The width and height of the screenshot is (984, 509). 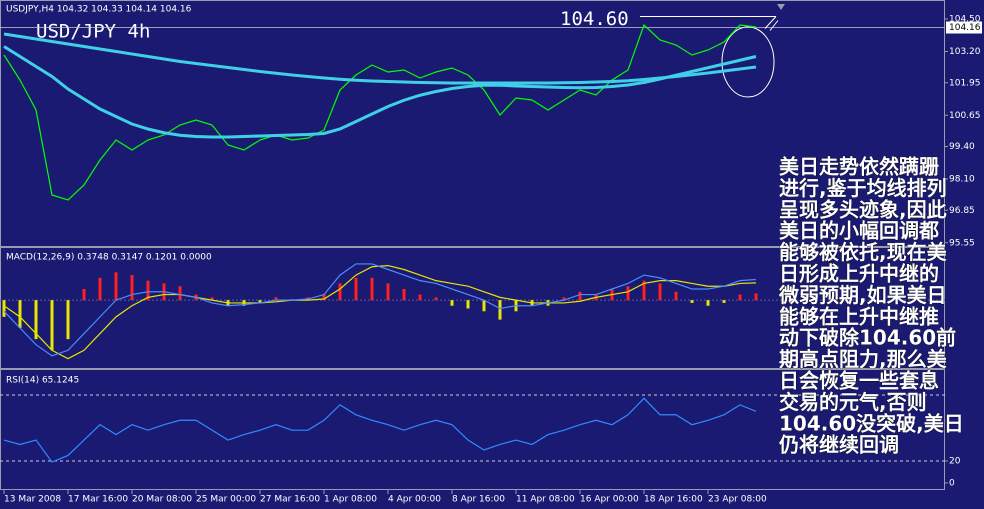 What do you see at coordinates (98, 500) in the screenshot?
I see `x-tick-label: 17 Mar 16:00` at bounding box center [98, 500].